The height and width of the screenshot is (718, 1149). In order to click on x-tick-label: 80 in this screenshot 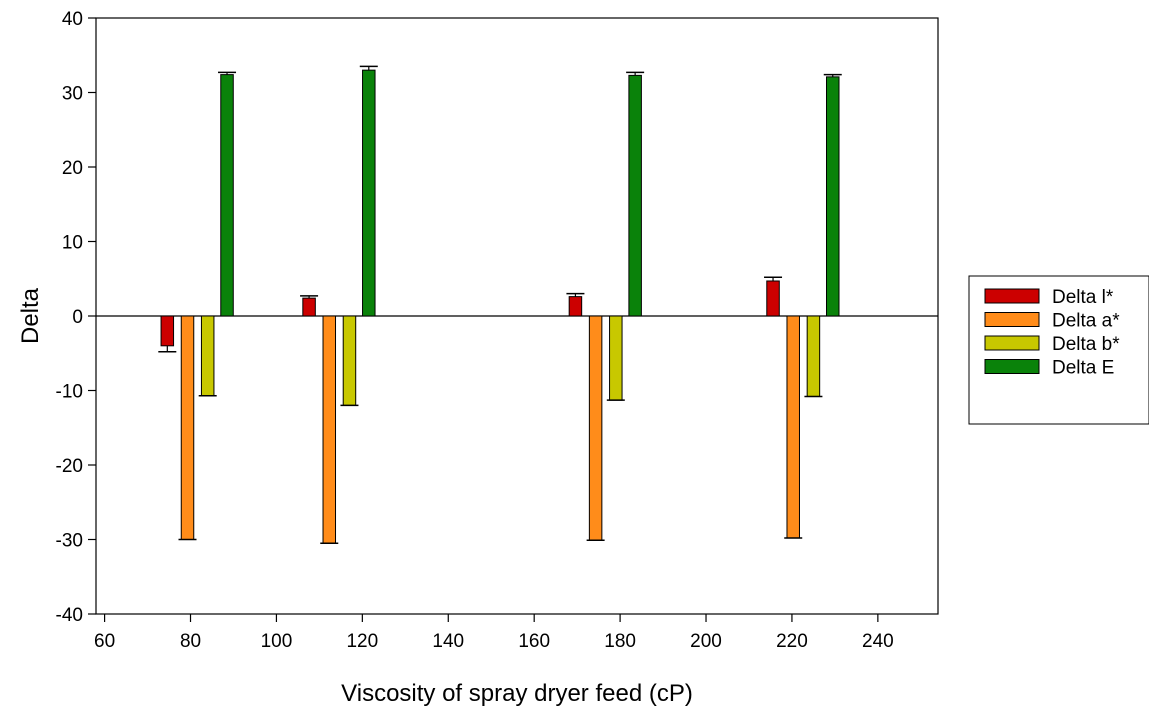, I will do `click(190, 641)`.